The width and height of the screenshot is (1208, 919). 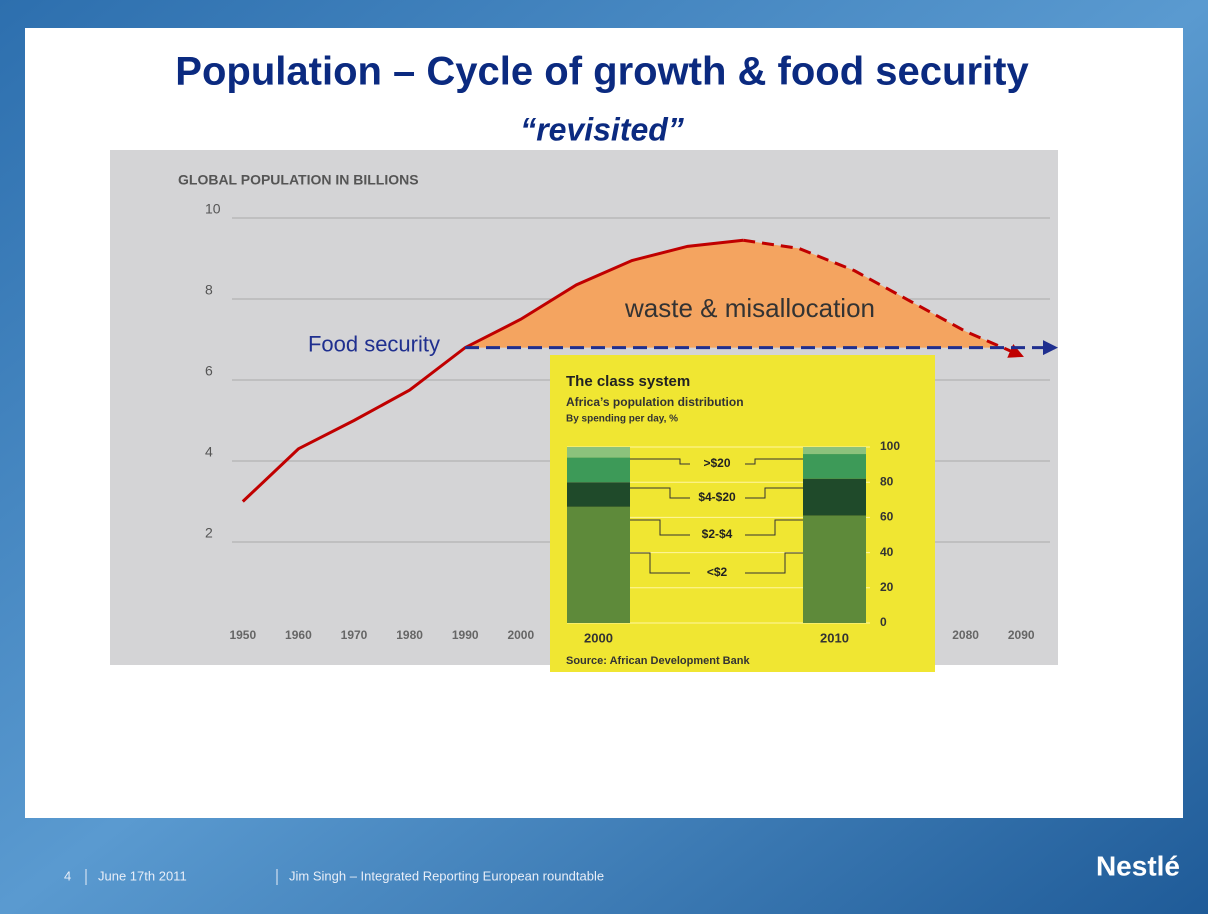 I want to click on y-tick-label: 0, so click(x=883, y=622).